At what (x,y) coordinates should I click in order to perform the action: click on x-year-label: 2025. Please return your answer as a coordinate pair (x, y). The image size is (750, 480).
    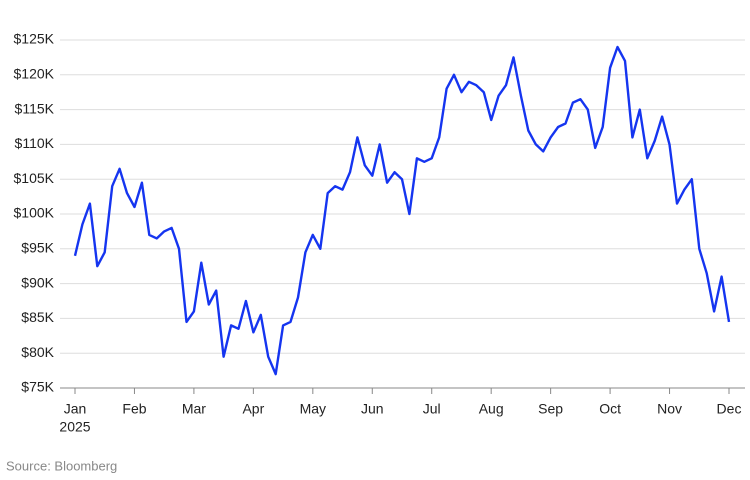
    Looking at the image, I should click on (74, 427).